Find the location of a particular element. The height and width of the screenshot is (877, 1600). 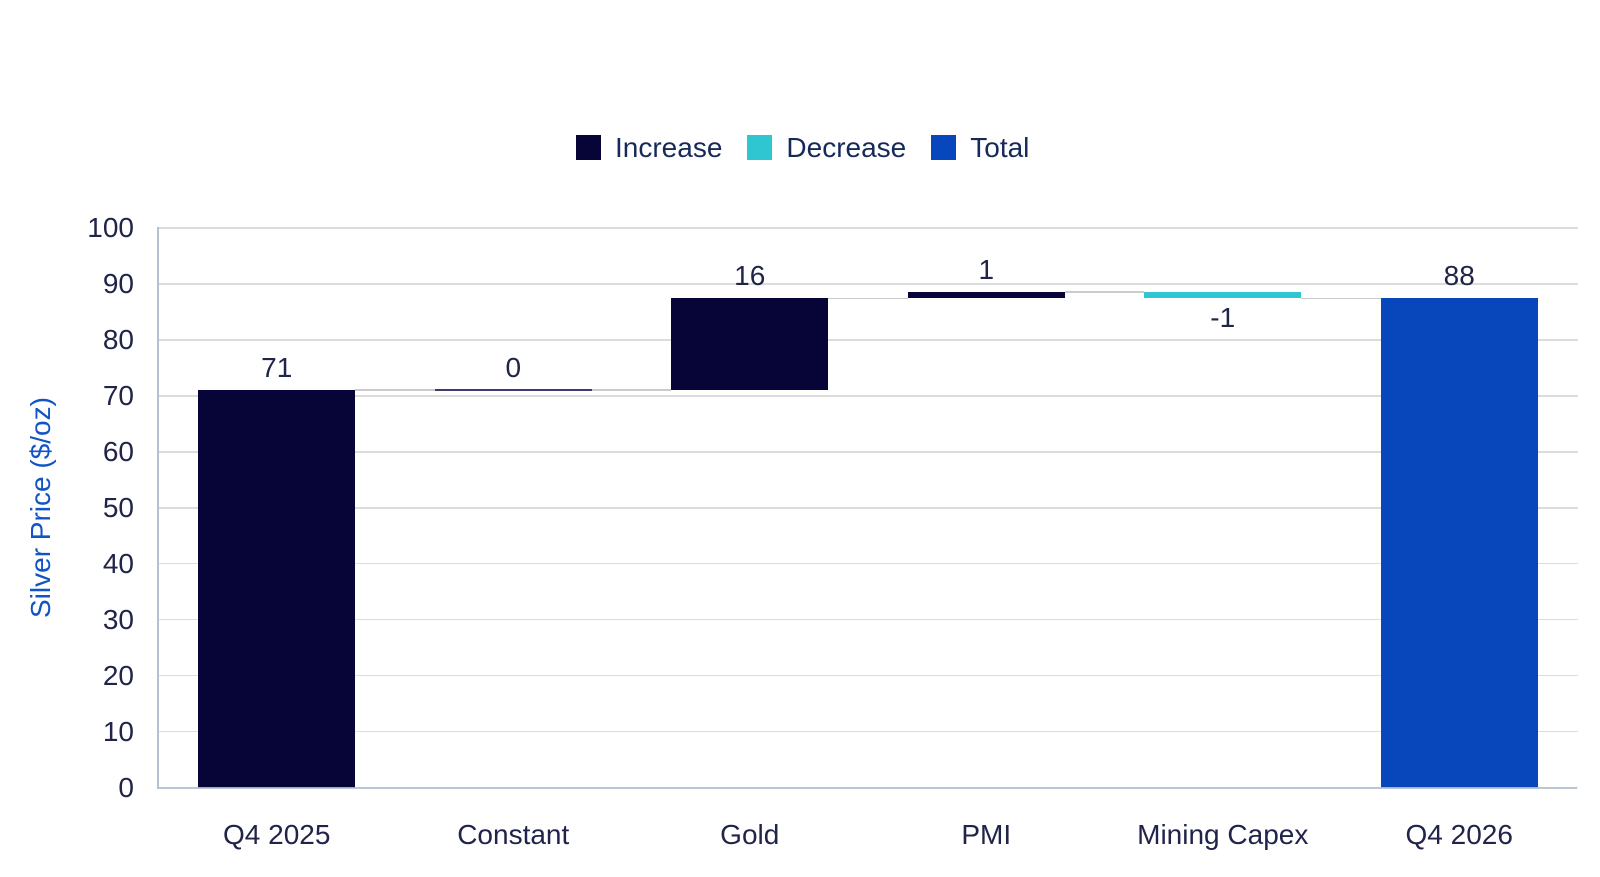

y-axis-line is located at coordinates (158, 507).